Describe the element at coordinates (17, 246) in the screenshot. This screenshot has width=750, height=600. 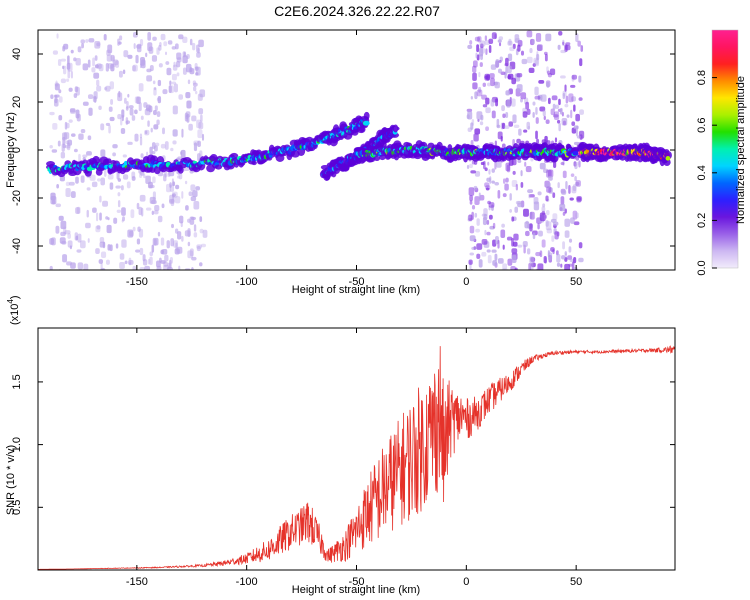
I see `spectrogram-y-tick-label: -40` at that location.